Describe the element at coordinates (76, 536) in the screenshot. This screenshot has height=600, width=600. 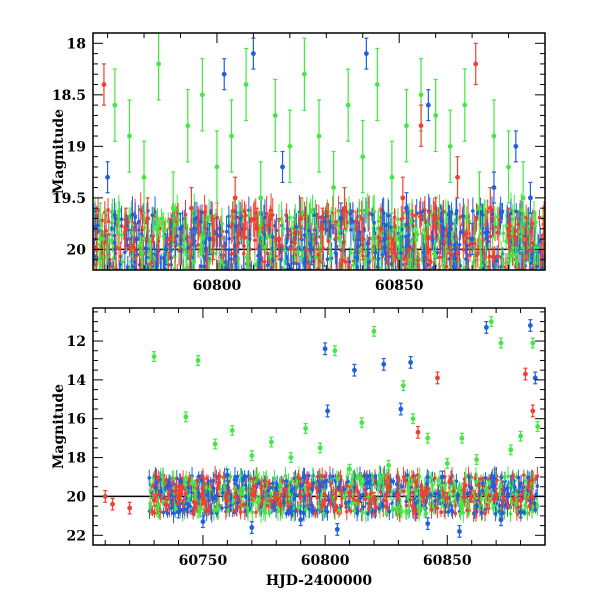
I see `y-tick-label: 22` at that location.